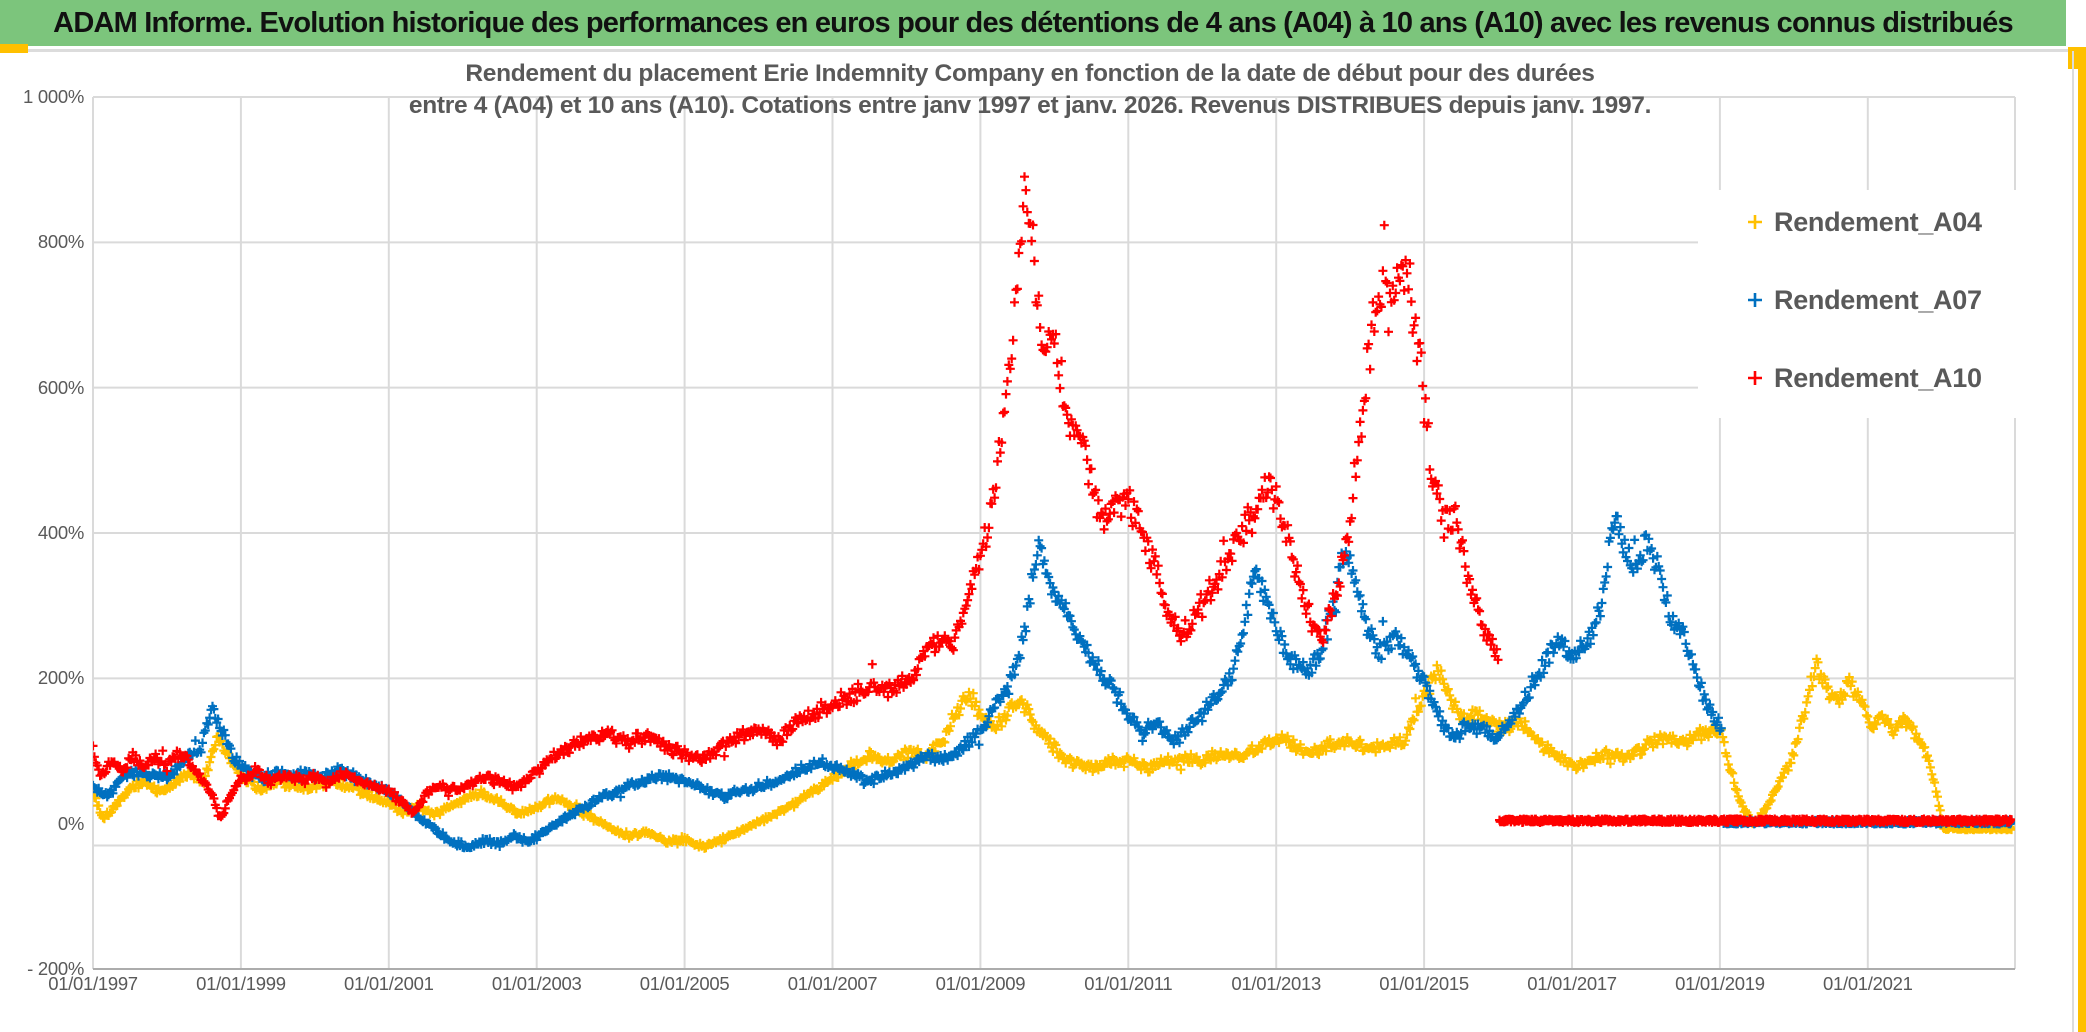  Describe the element at coordinates (684, 983) in the screenshot. I see `x-tick-label: 01/01/2005` at that location.